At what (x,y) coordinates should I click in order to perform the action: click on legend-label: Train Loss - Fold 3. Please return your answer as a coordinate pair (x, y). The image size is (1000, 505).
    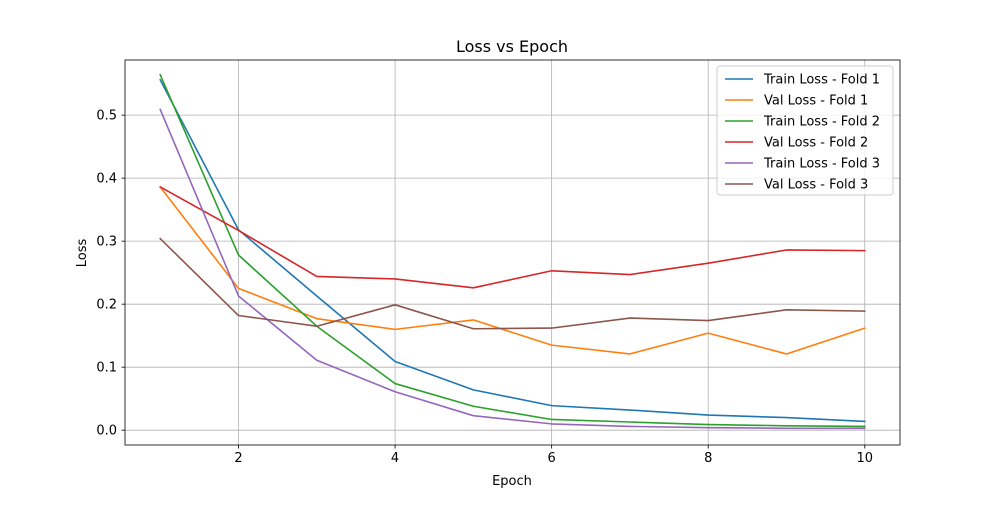
    Looking at the image, I should click on (821, 164).